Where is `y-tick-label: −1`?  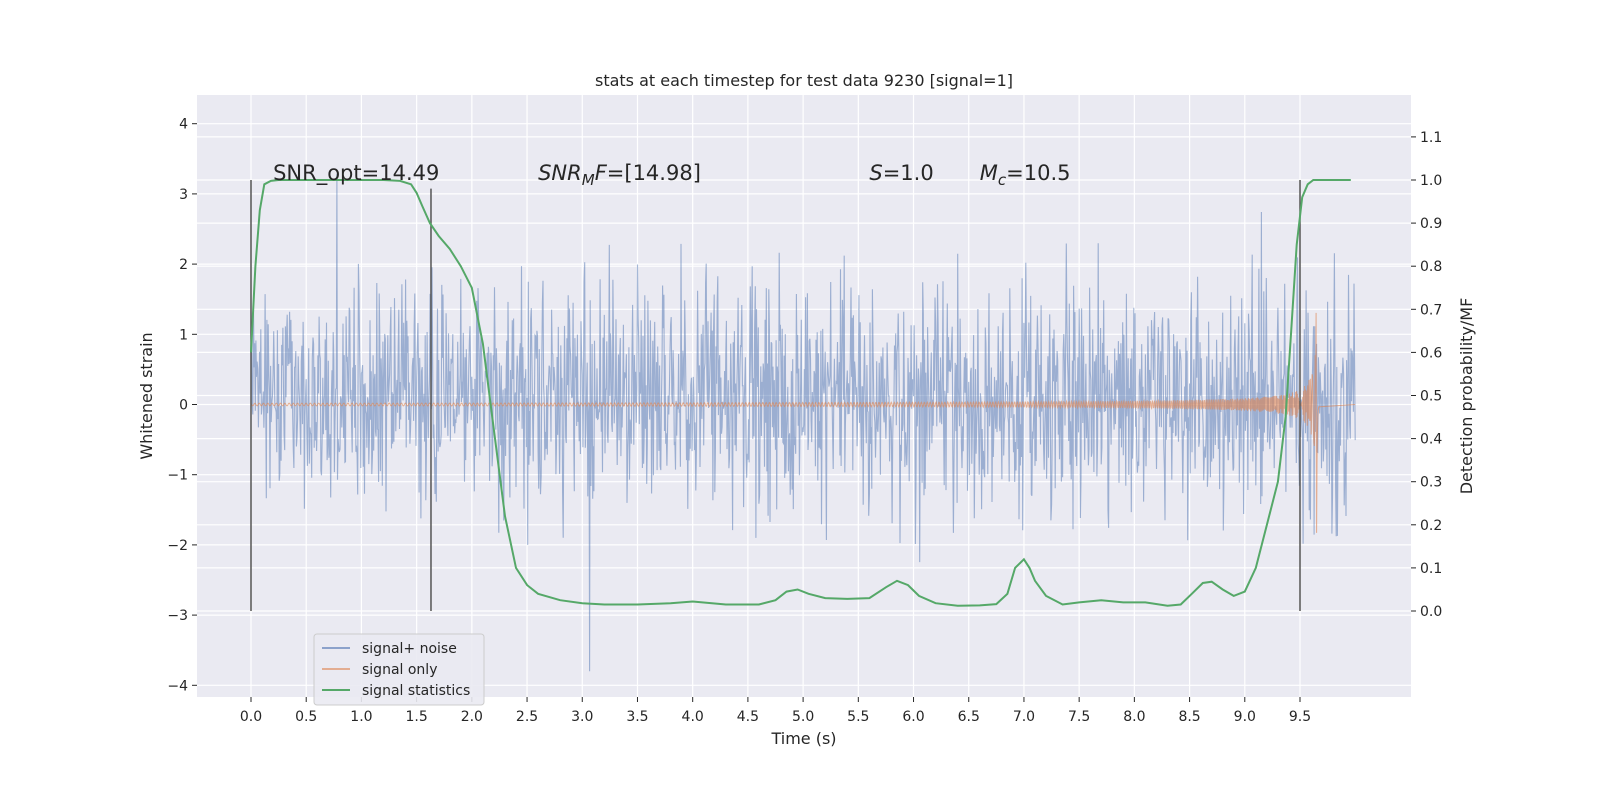 y-tick-label: −1 is located at coordinates (177, 476).